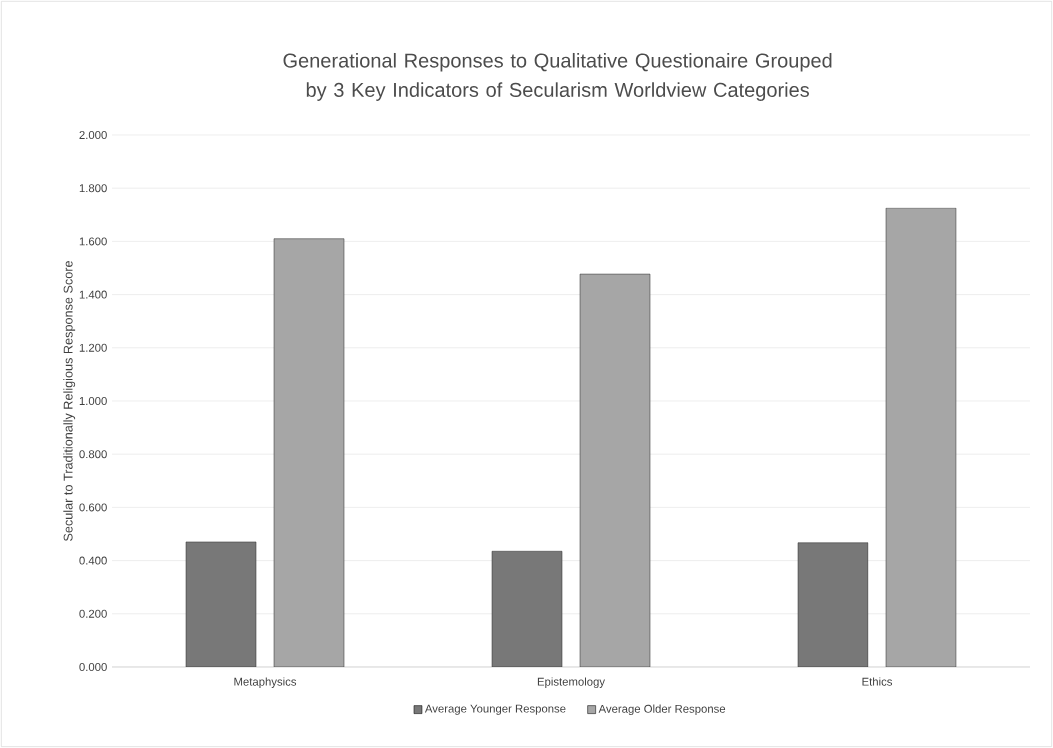 The image size is (1053, 748). Describe the element at coordinates (69, 401) in the screenshot. I see `y-axis-title: Secular to Traditionally Religious Response Score` at that location.